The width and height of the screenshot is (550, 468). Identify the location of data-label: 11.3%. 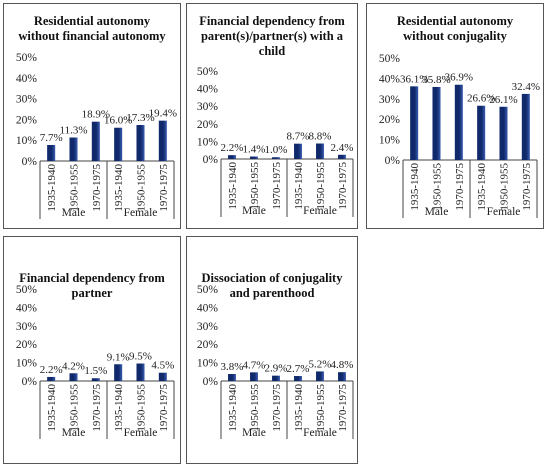
(73, 131).